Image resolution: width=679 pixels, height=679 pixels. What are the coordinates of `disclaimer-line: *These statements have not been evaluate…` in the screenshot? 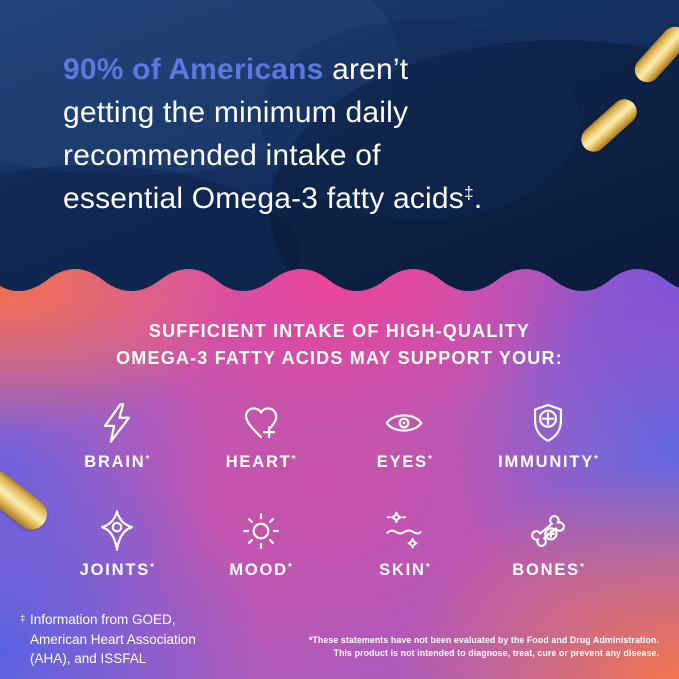 It's located at (483, 640).